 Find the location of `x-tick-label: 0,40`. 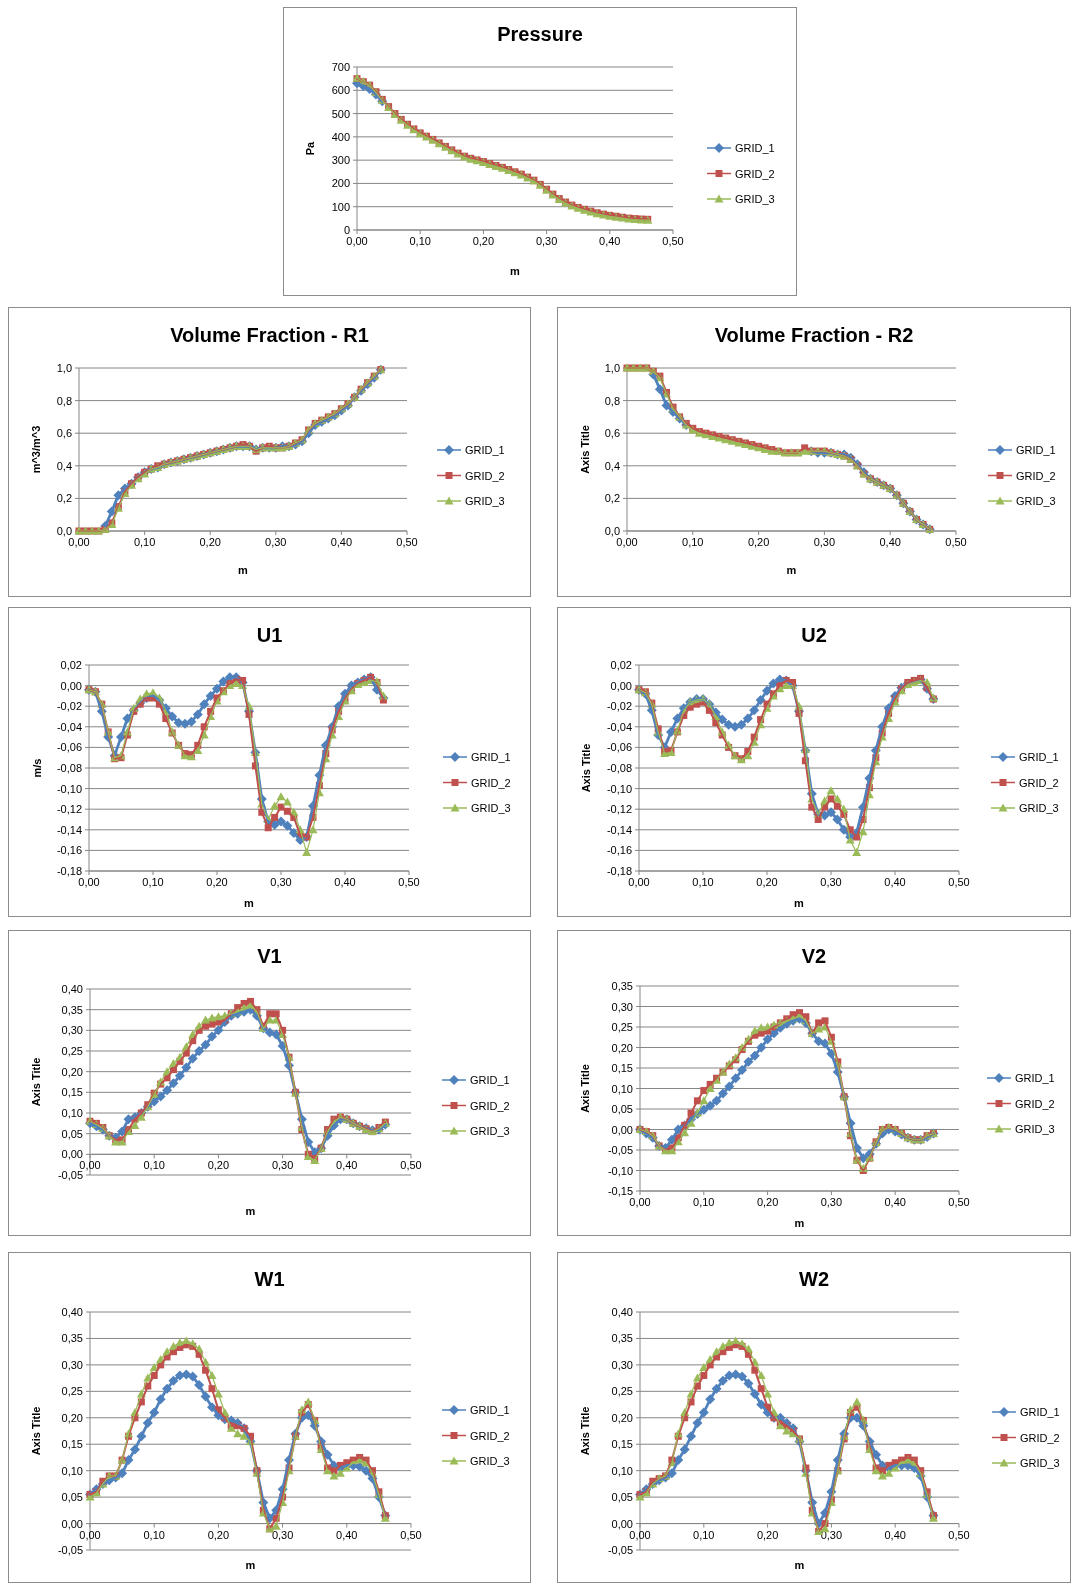

x-tick-label: 0,40 is located at coordinates (895, 882).